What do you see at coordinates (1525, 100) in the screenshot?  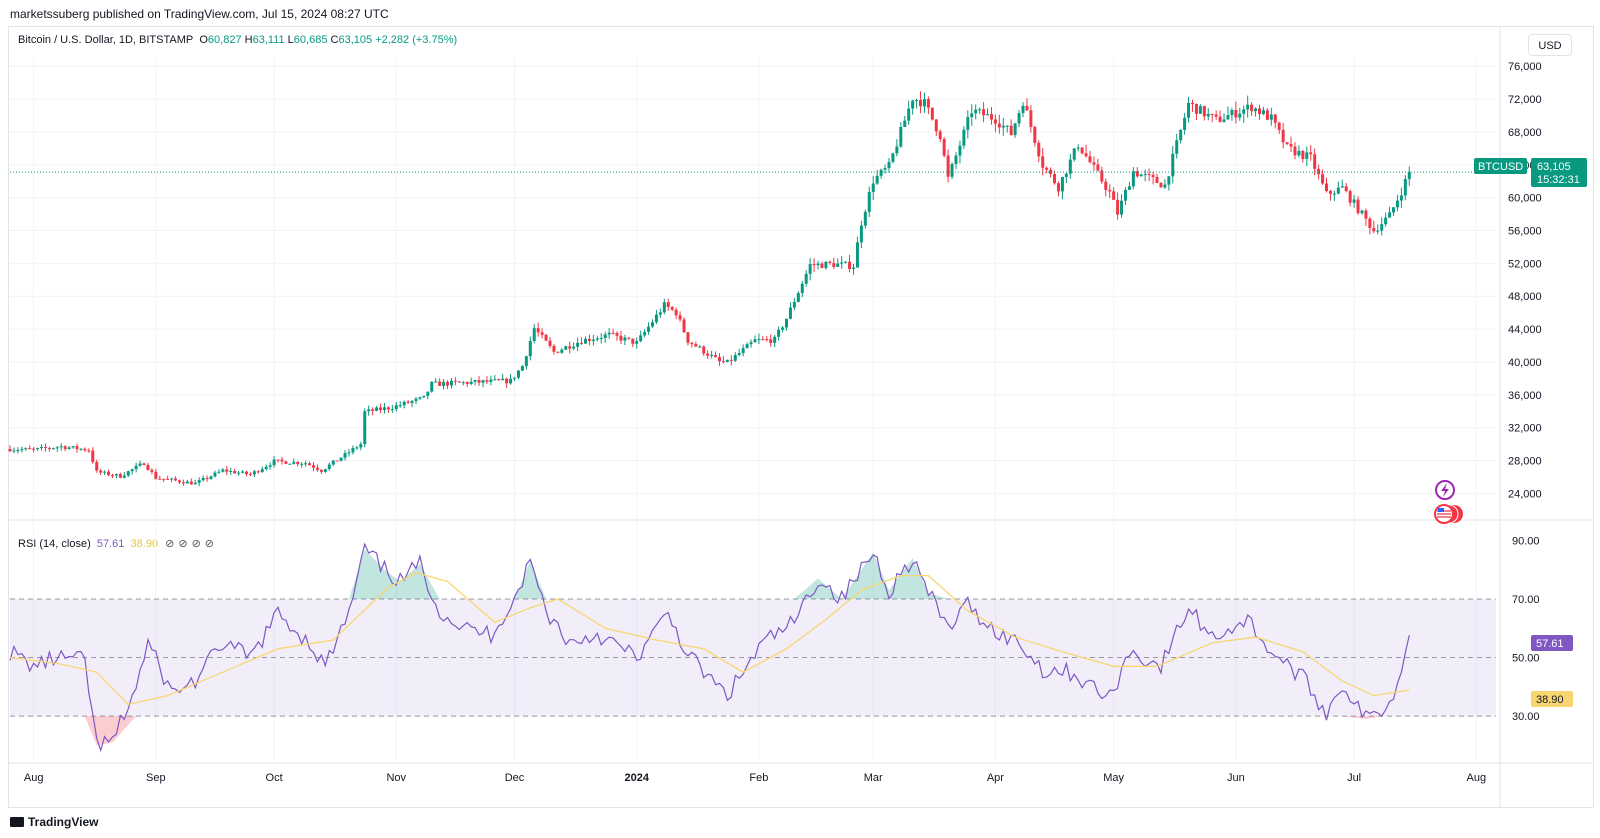 I see `price-tick-label: 72,000` at bounding box center [1525, 100].